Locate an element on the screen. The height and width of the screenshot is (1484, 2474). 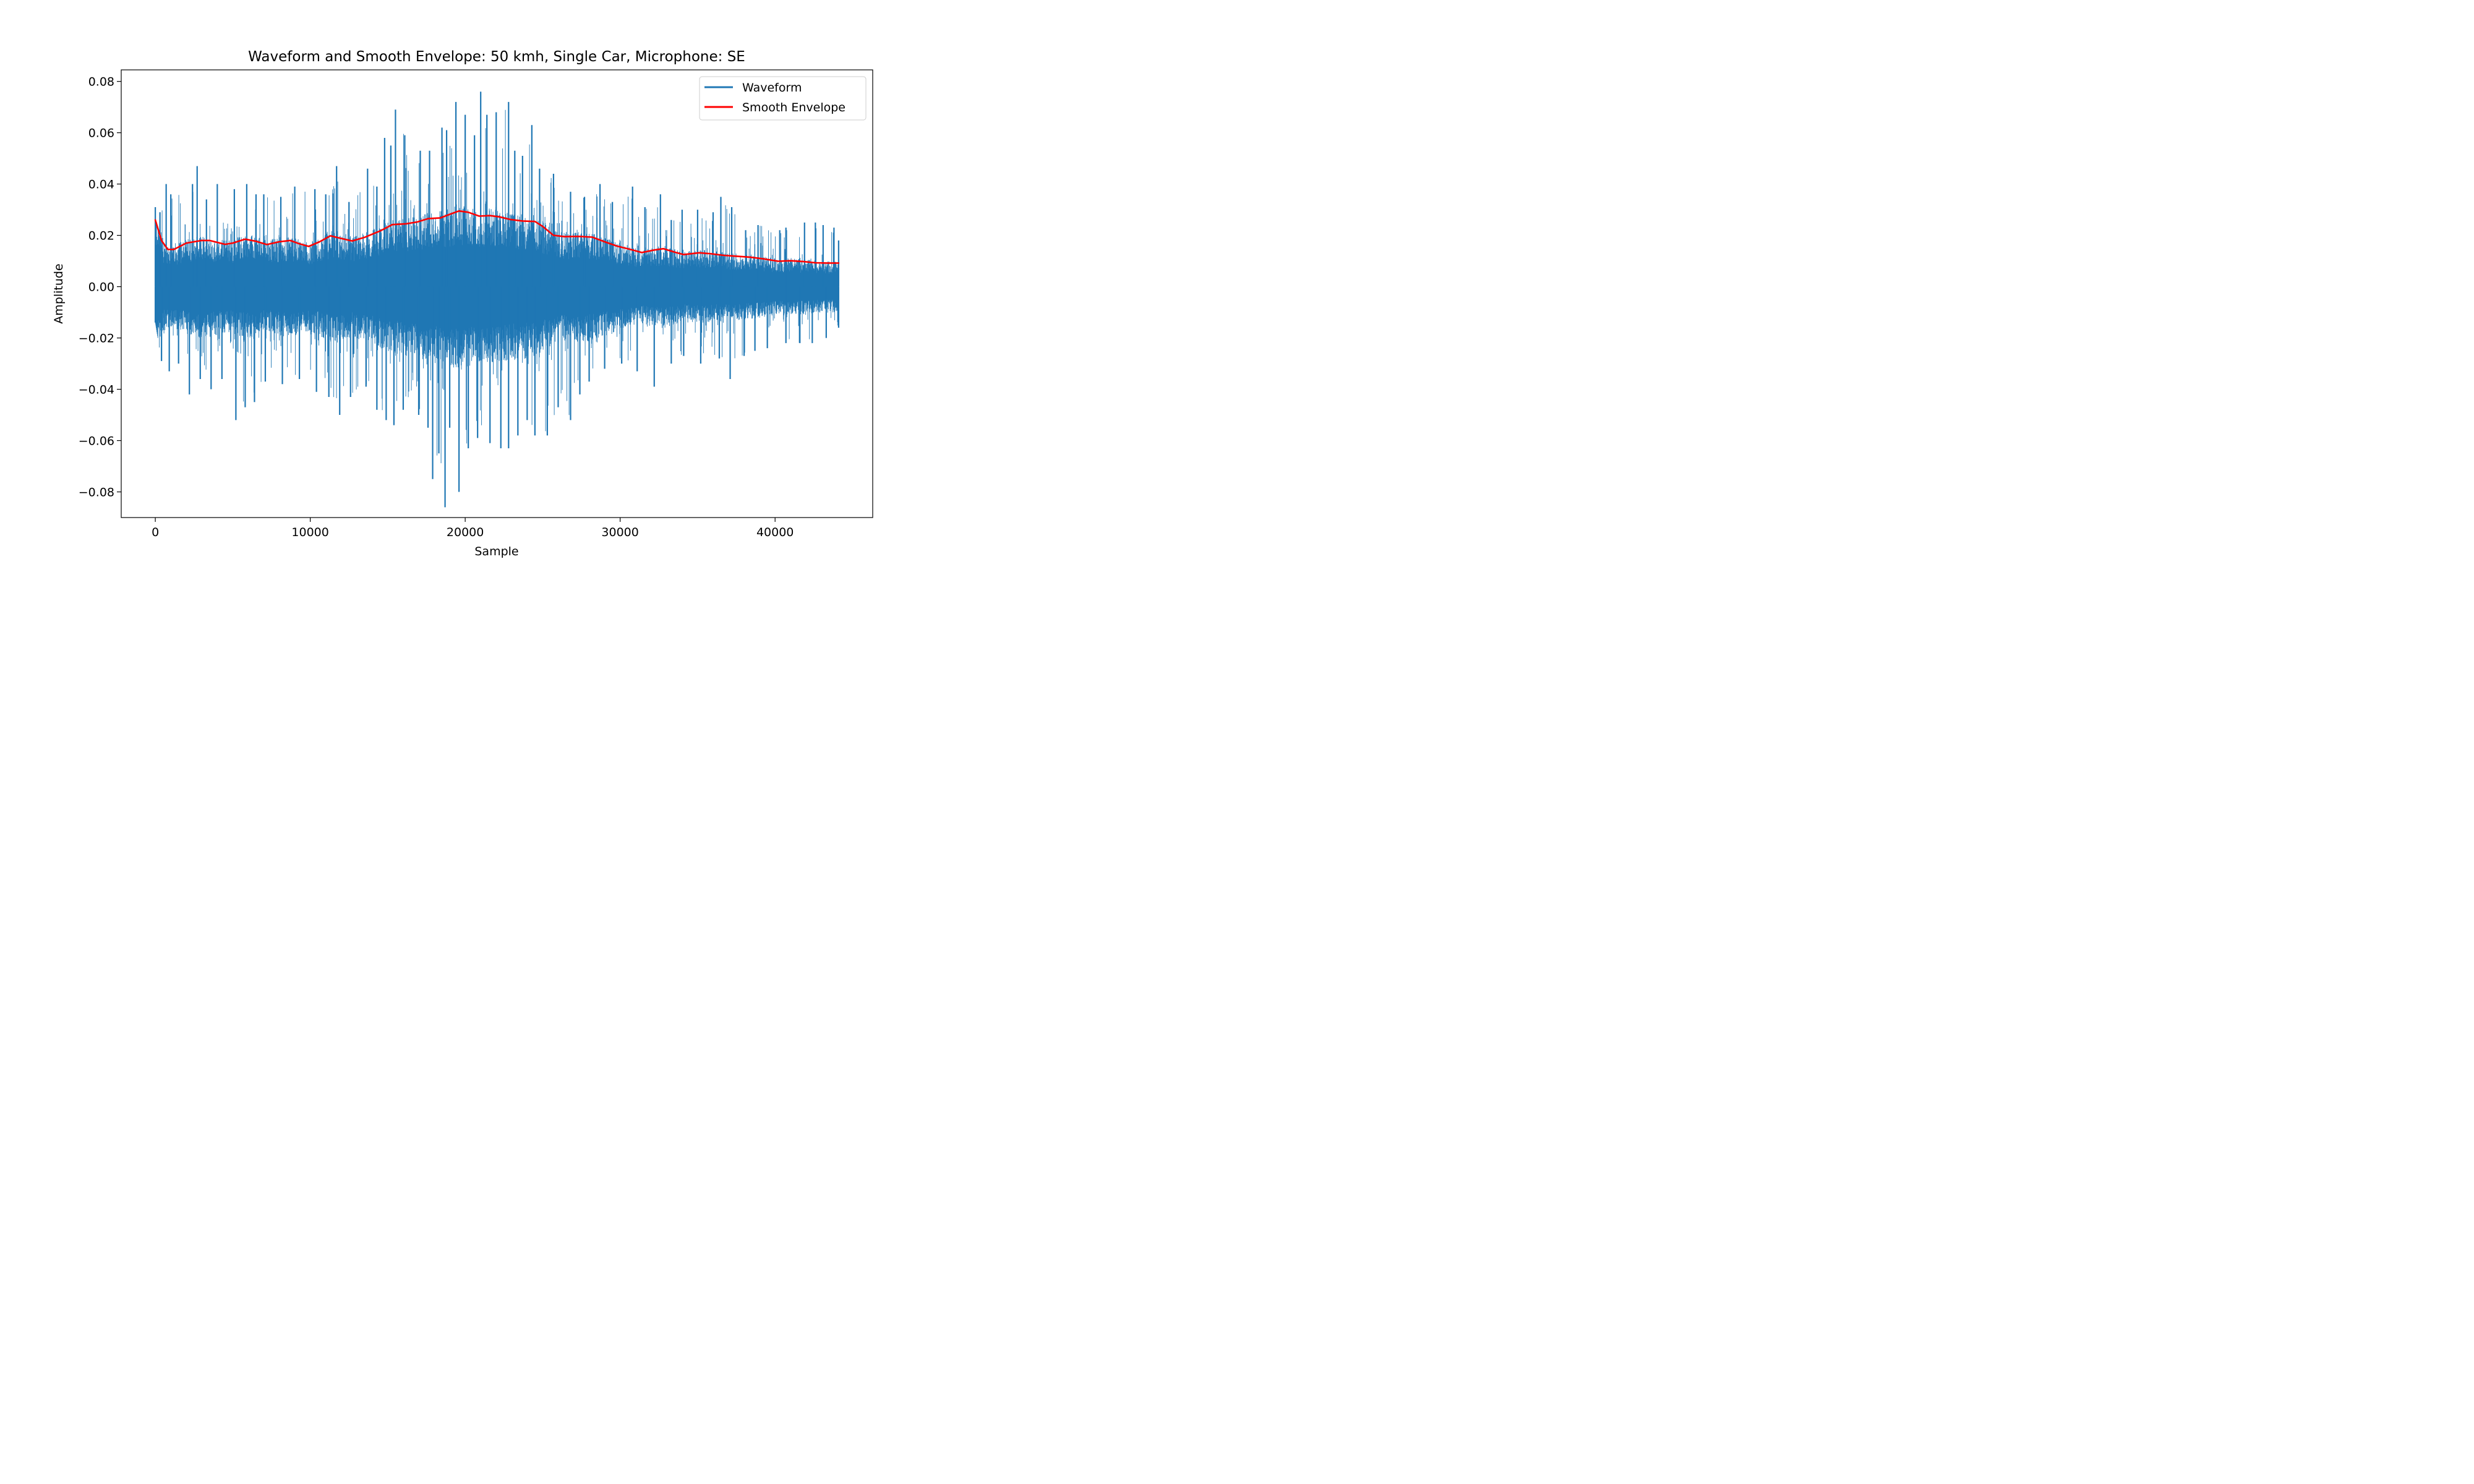
waveform-series is located at coordinates (497, 286).